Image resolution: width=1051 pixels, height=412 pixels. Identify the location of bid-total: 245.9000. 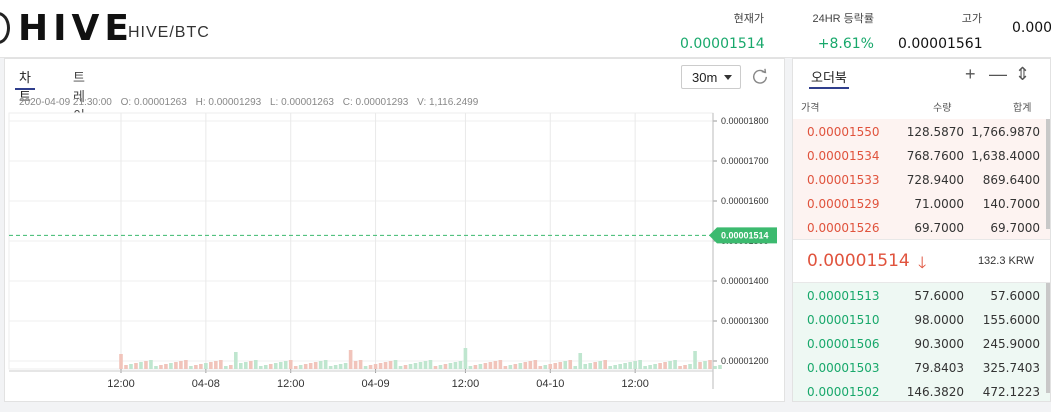
(1011, 344).